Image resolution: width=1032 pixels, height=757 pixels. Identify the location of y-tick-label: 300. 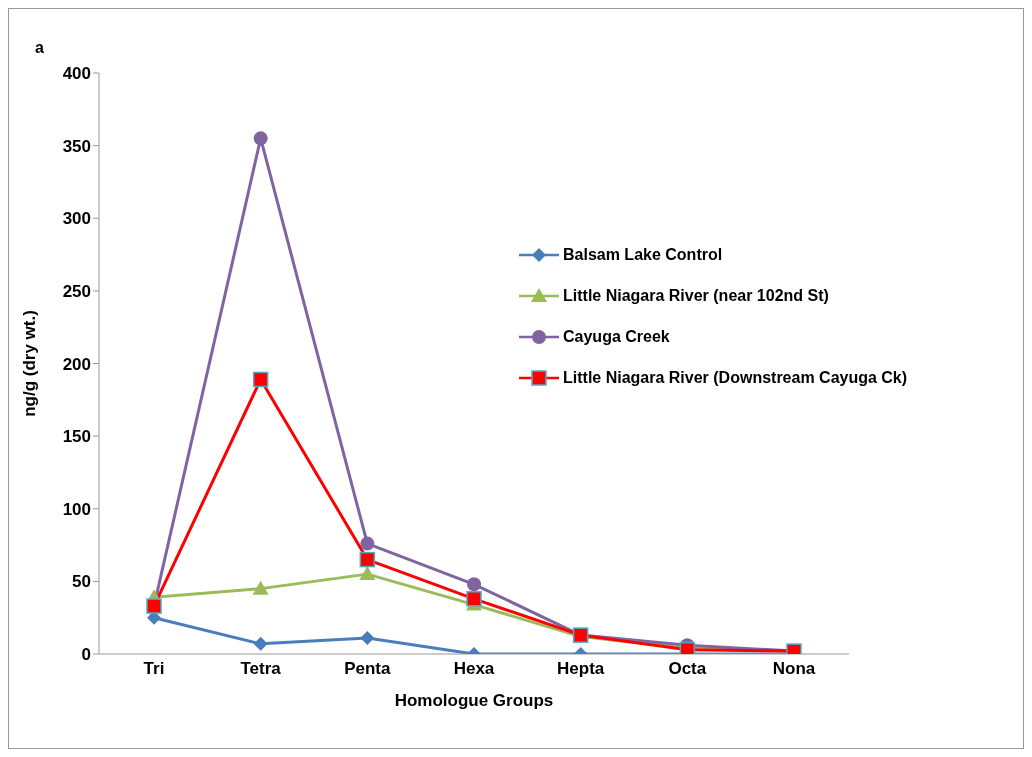
(76, 219).